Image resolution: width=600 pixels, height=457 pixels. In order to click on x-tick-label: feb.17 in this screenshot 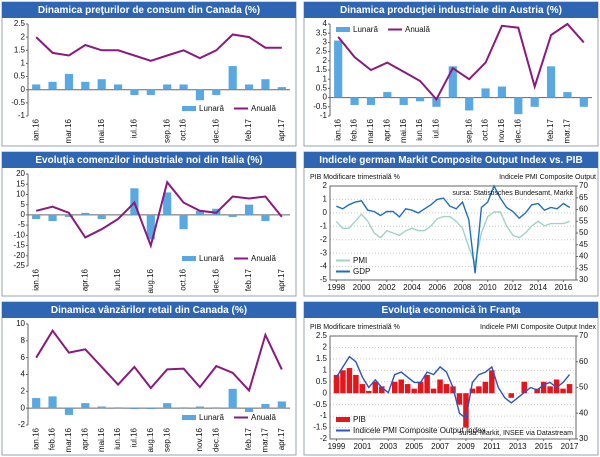, I will do `click(550, 129)`.